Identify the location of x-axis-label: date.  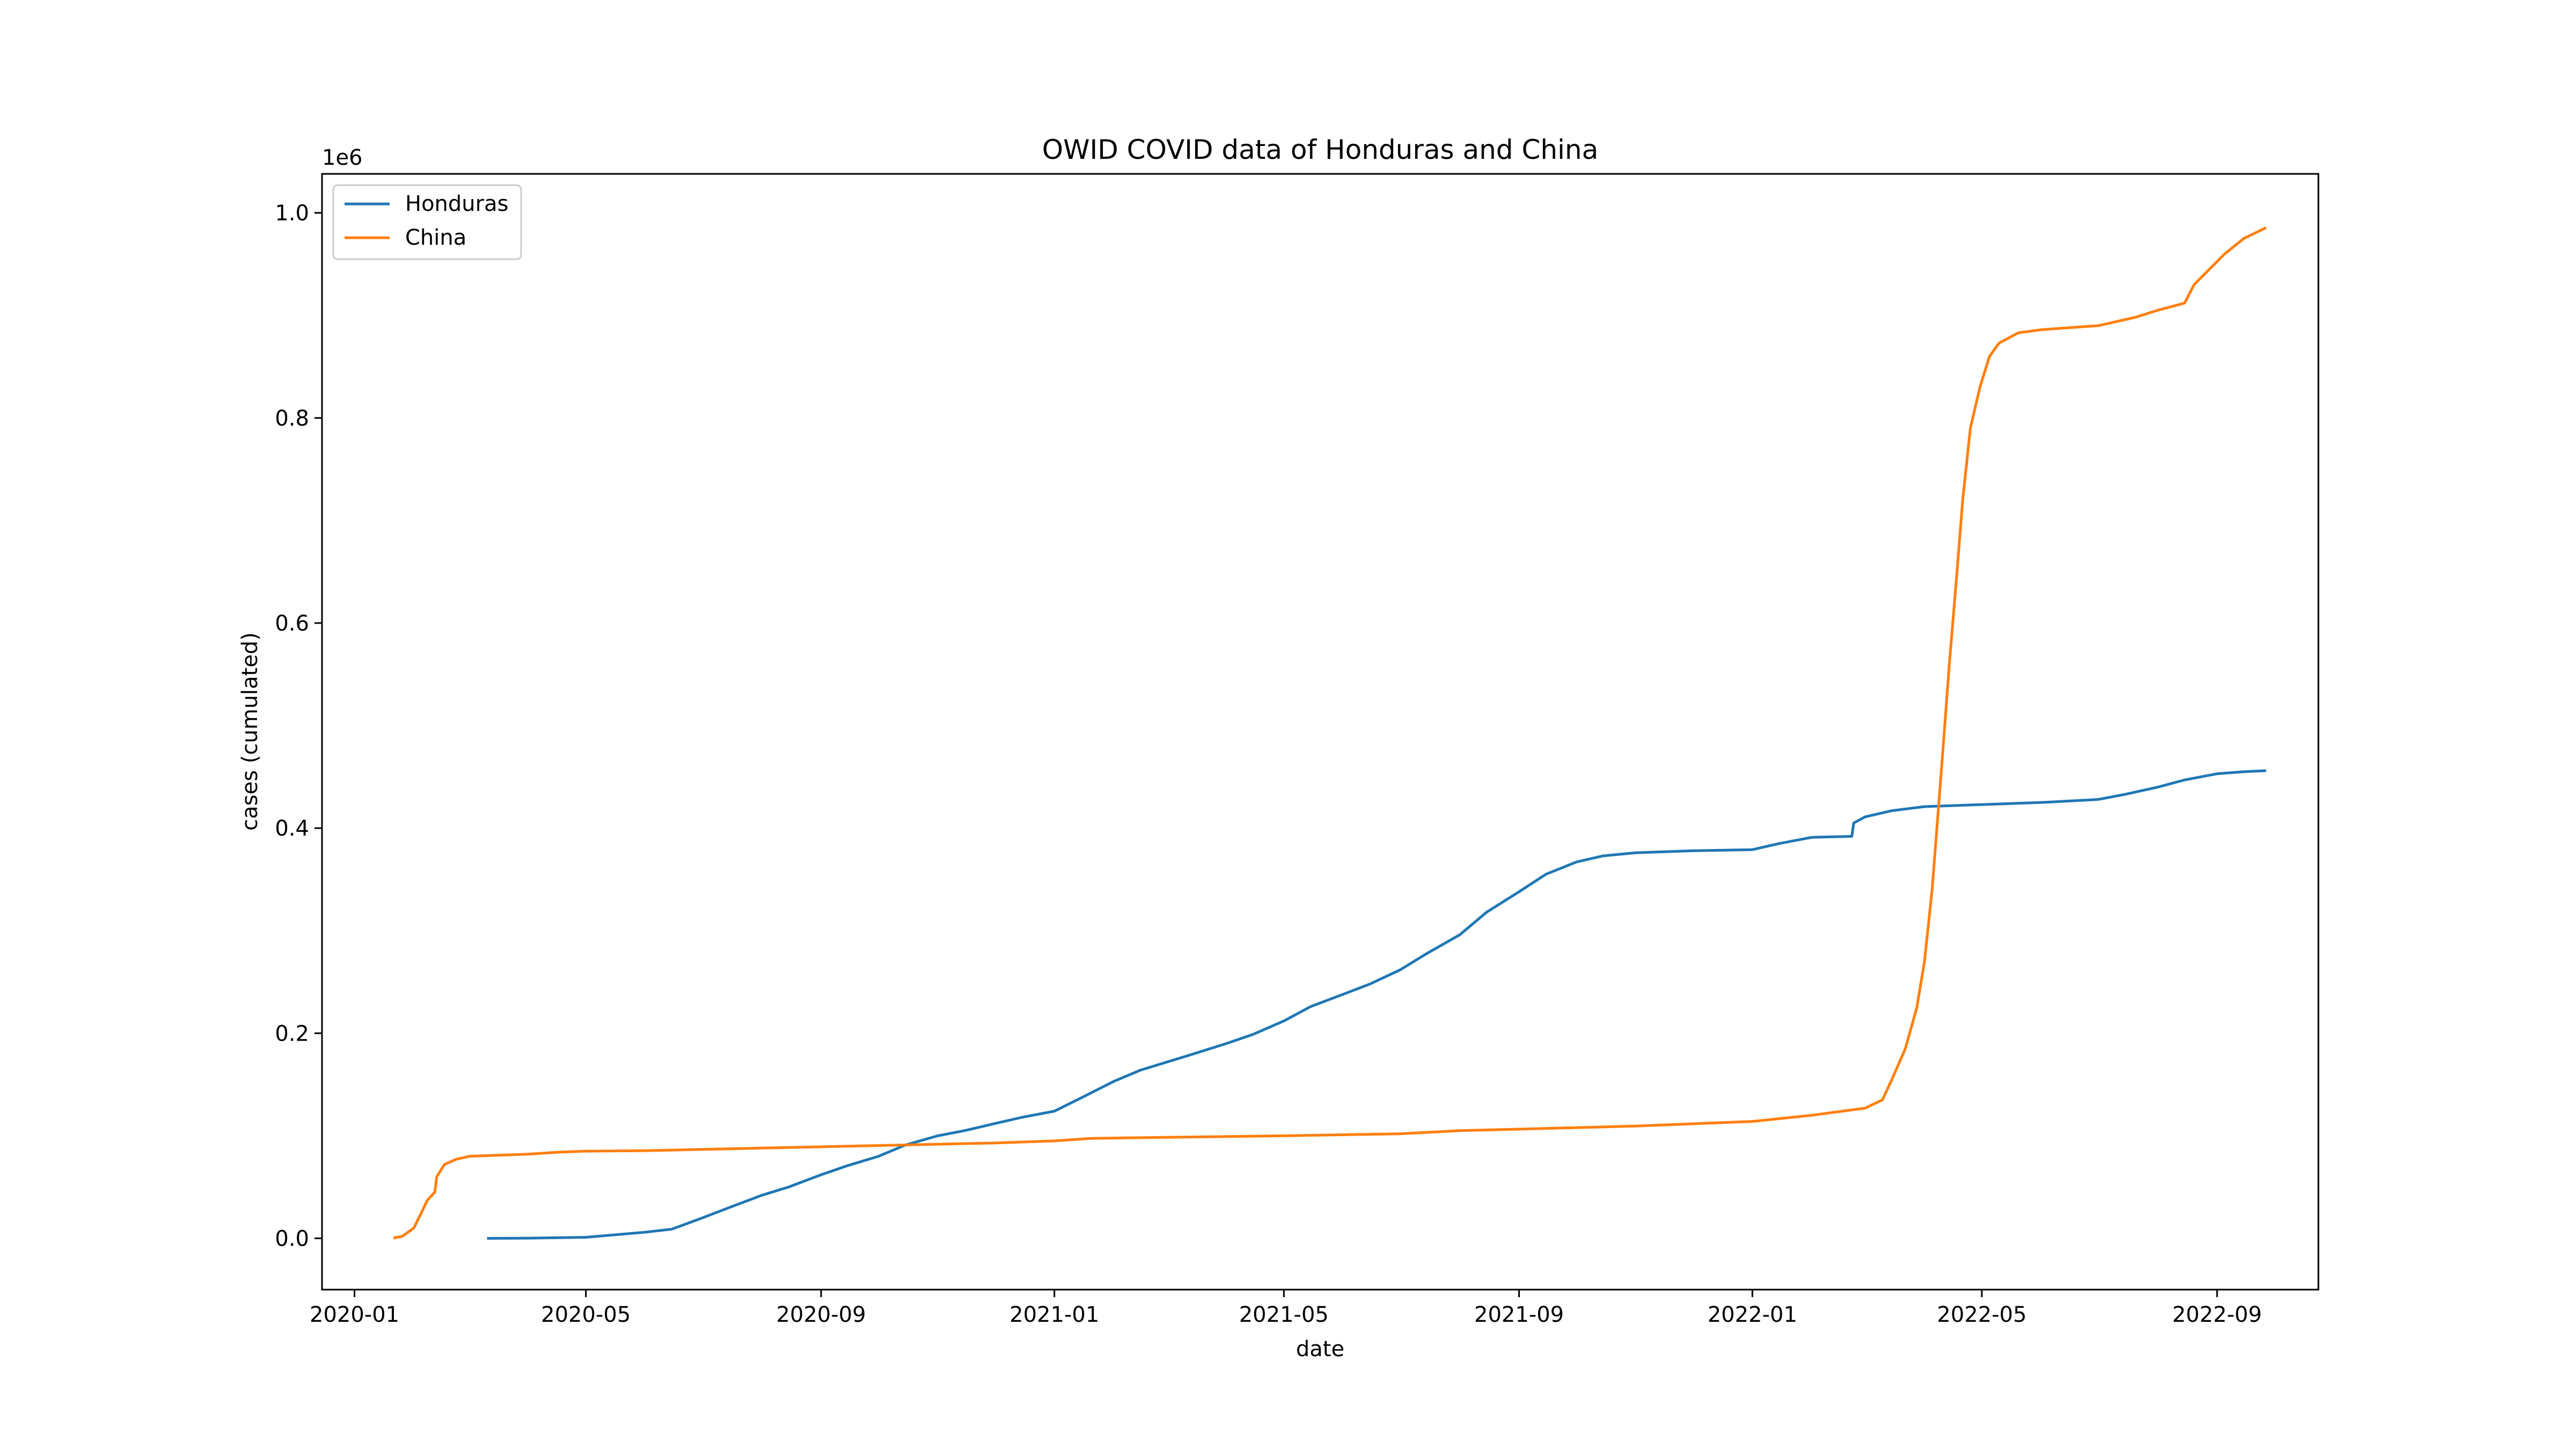
(1320, 1349).